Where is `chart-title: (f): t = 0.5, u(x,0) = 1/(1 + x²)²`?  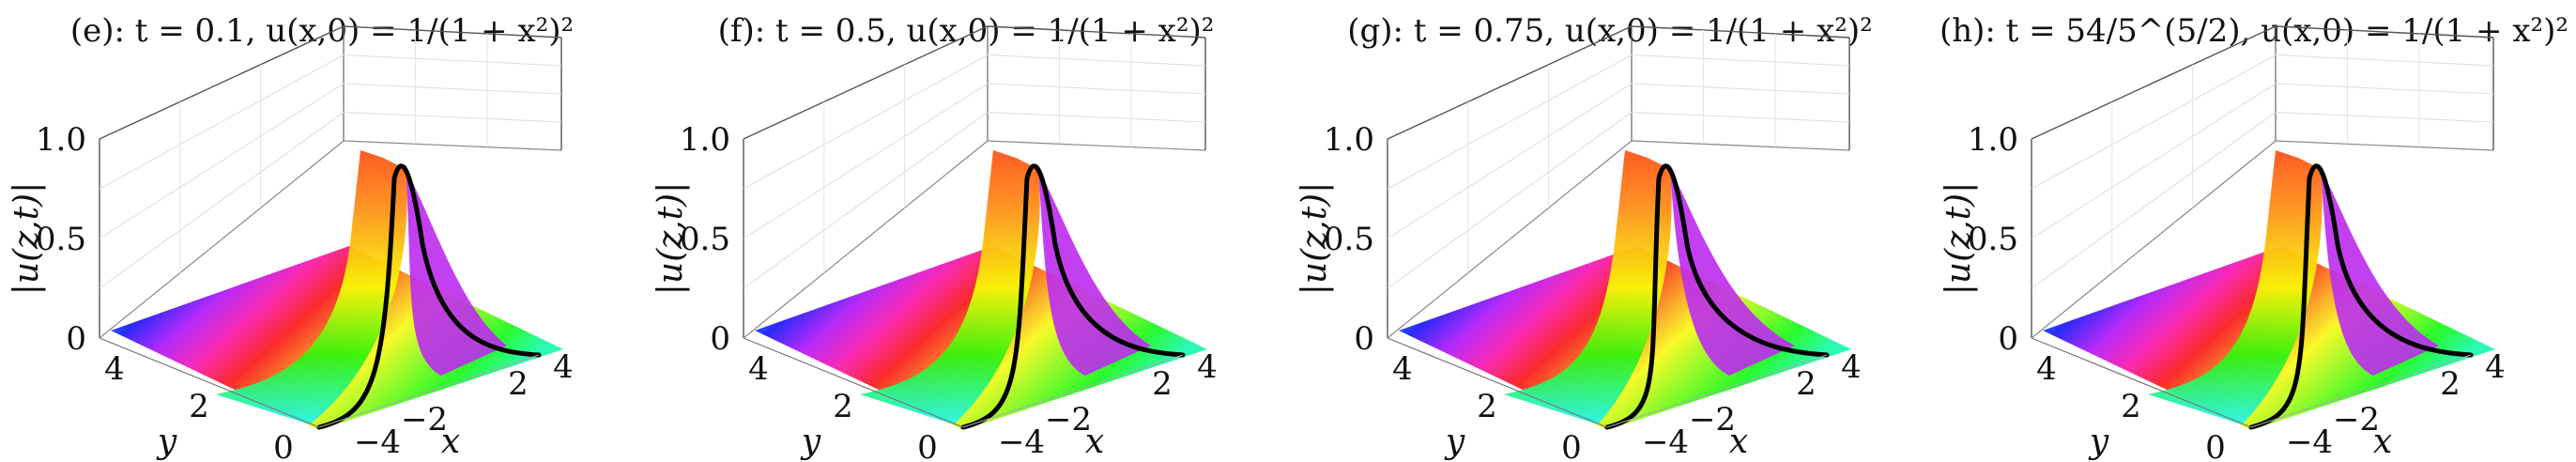
chart-title: (f): t = 0.5, u(x,0) = 1/(1 + x²)² is located at coordinates (967, 31).